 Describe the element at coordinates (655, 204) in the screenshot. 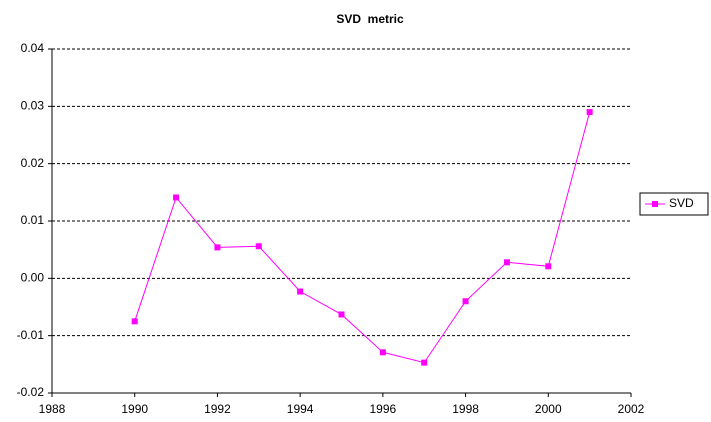

I see `legend-marker` at that location.